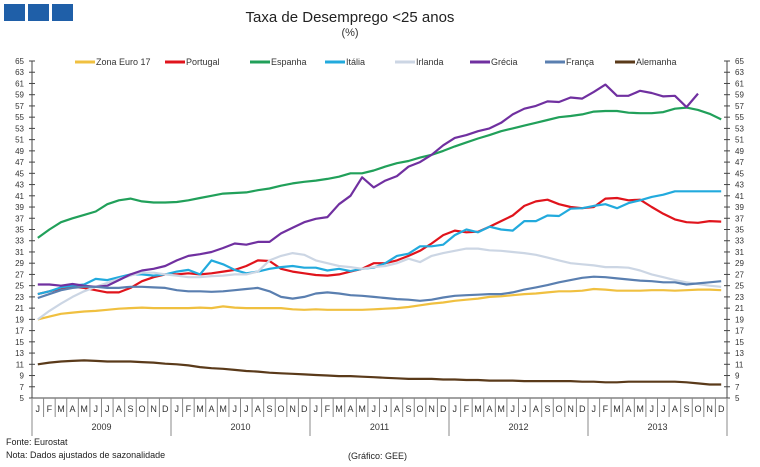 The width and height of the screenshot is (760, 467). Describe the element at coordinates (739, 106) in the screenshot. I see `y-tick-label-right: 57` at that location.